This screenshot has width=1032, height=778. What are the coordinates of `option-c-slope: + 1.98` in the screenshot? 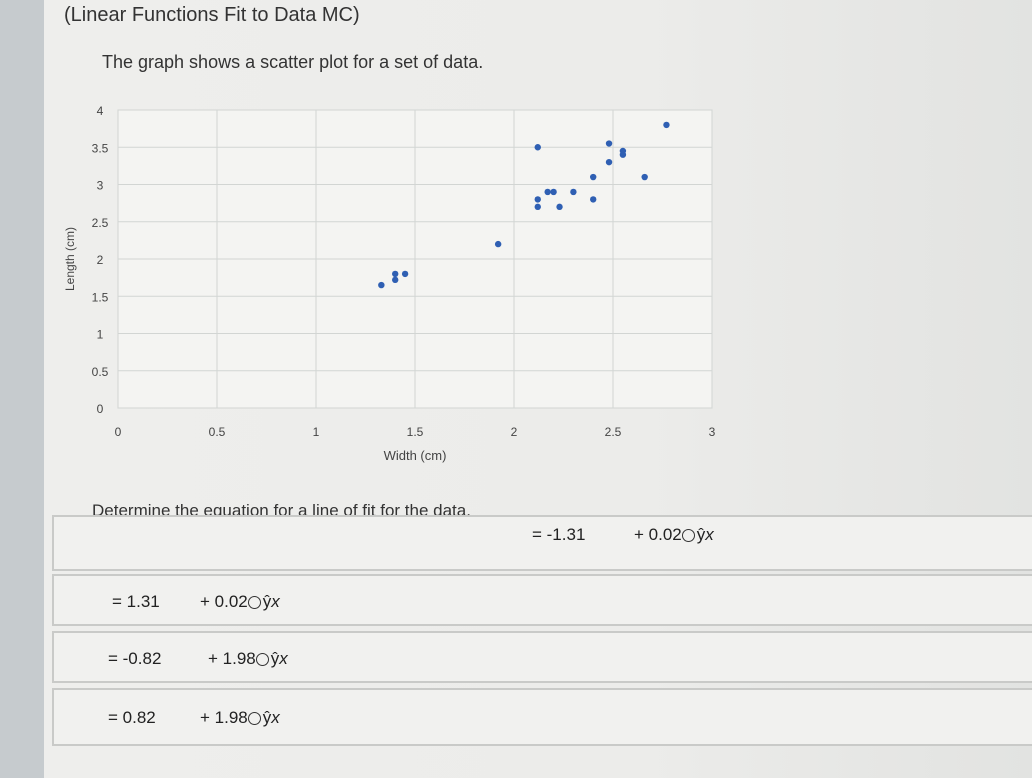 It's located at (232, 658).